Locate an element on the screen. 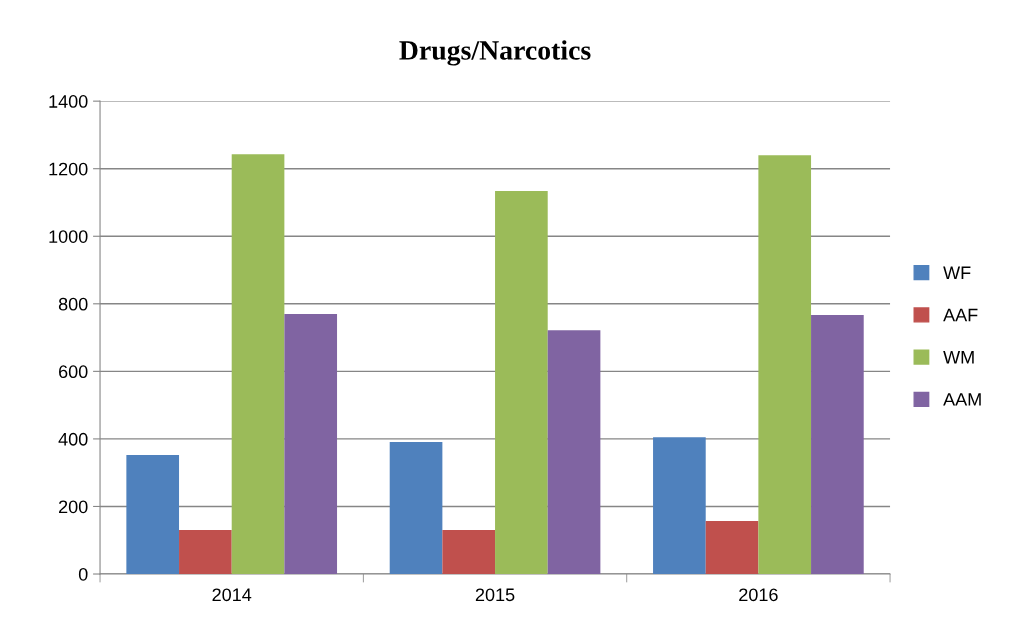  y-tick-label: 200 is located at coordinates (73, 507).